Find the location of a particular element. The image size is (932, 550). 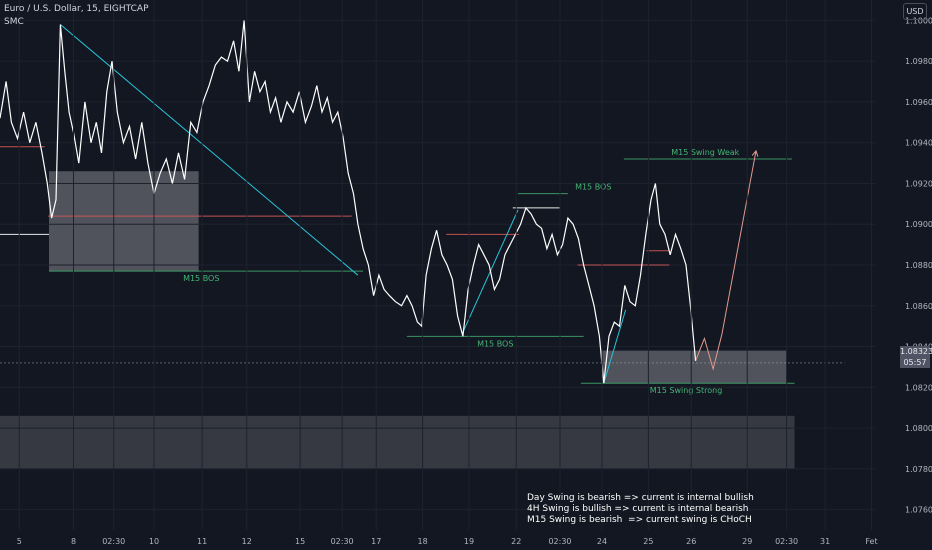

structure-label-4: M15 Swing Strong is located at coordinates (686, 390).